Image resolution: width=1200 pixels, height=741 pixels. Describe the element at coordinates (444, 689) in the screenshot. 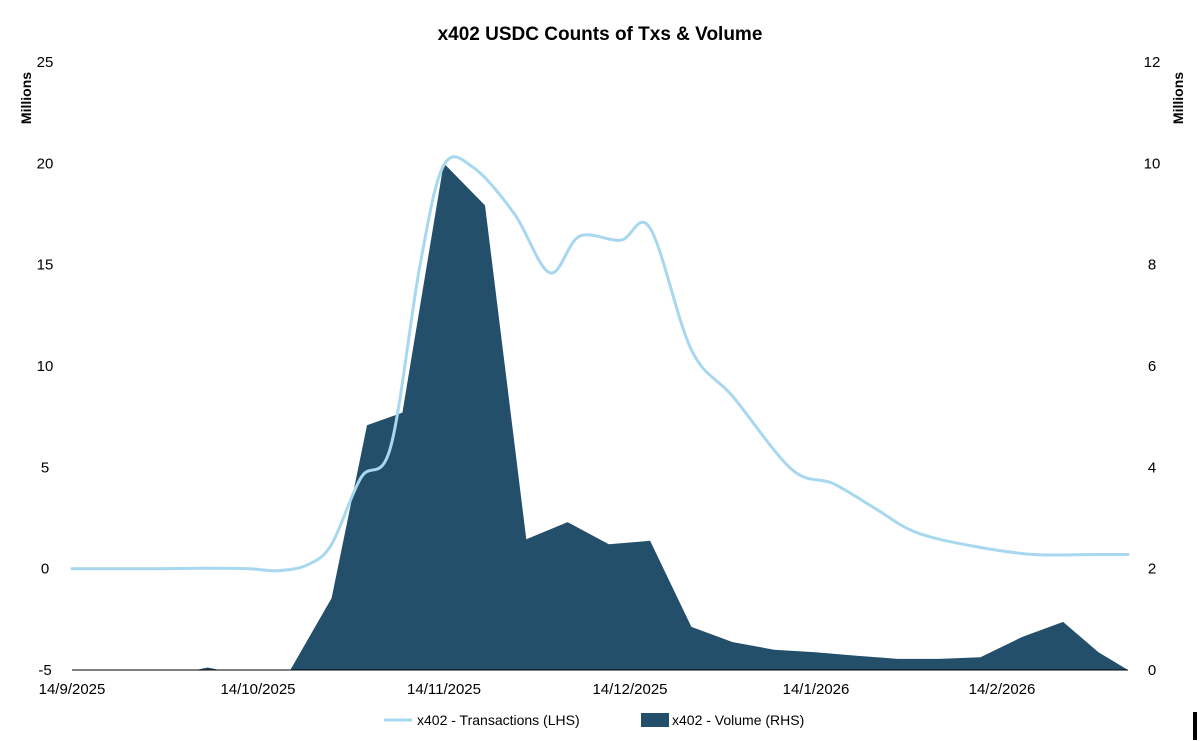

I see `x-tick-label: 14/11/2025` at that location.